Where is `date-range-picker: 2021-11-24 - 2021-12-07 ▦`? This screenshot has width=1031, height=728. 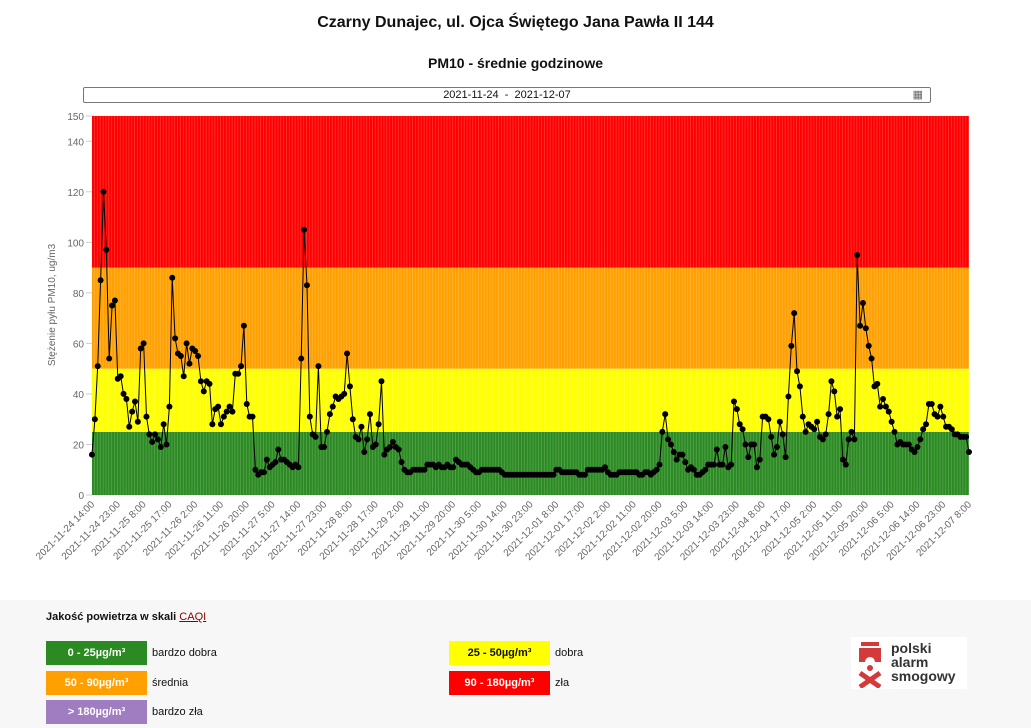 date-range-picker: 2021-11-24 - 2021-12-07 ▦ is located at coordinates (507, 95).